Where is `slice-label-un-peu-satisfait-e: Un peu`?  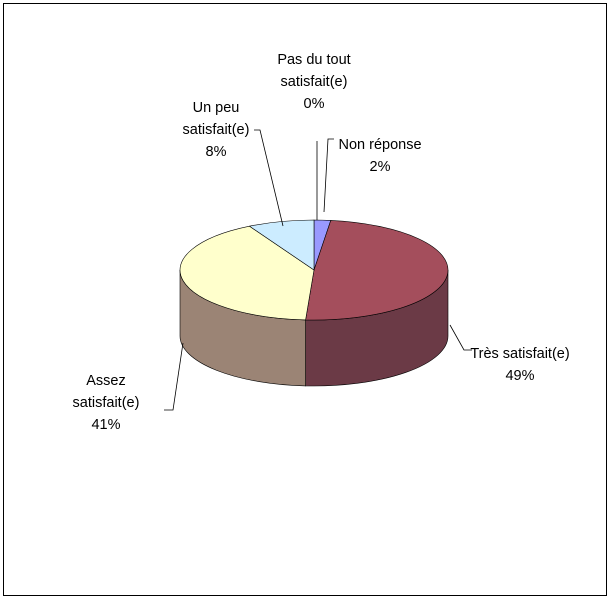 slice-label-un-peu-satisfait-e: Un peu is located at coordinates (216, 108).